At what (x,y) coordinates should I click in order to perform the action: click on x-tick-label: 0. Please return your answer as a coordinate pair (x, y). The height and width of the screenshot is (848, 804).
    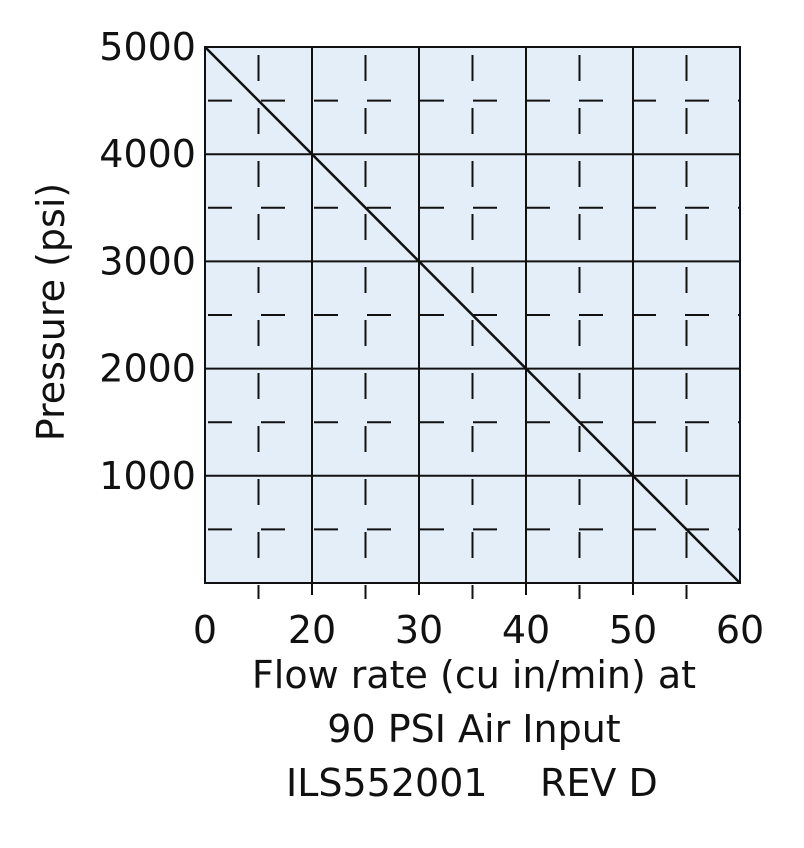
    Looking at the image, I should click on (205, 630).